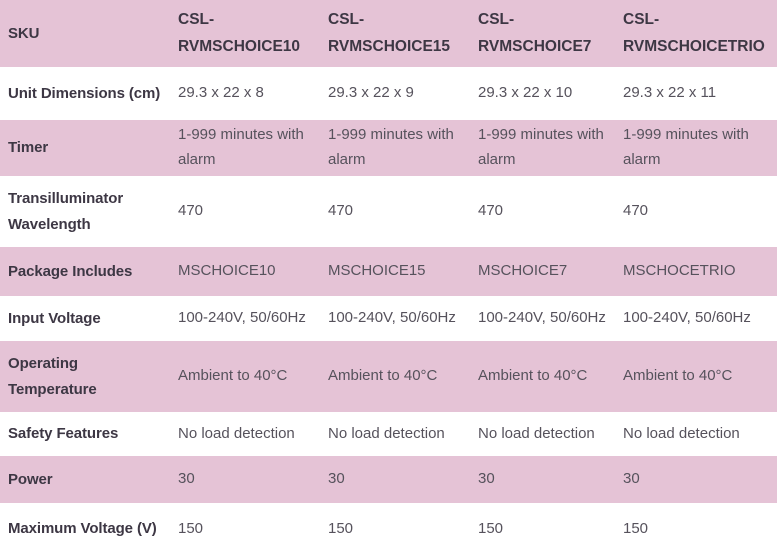 The width and height of the screenshot is (777, 555). What do you see at coordinates (371, 93) in the screenshot?
I see `cell: 29.3 x 22 x 9` at bounding box center [371, 93].